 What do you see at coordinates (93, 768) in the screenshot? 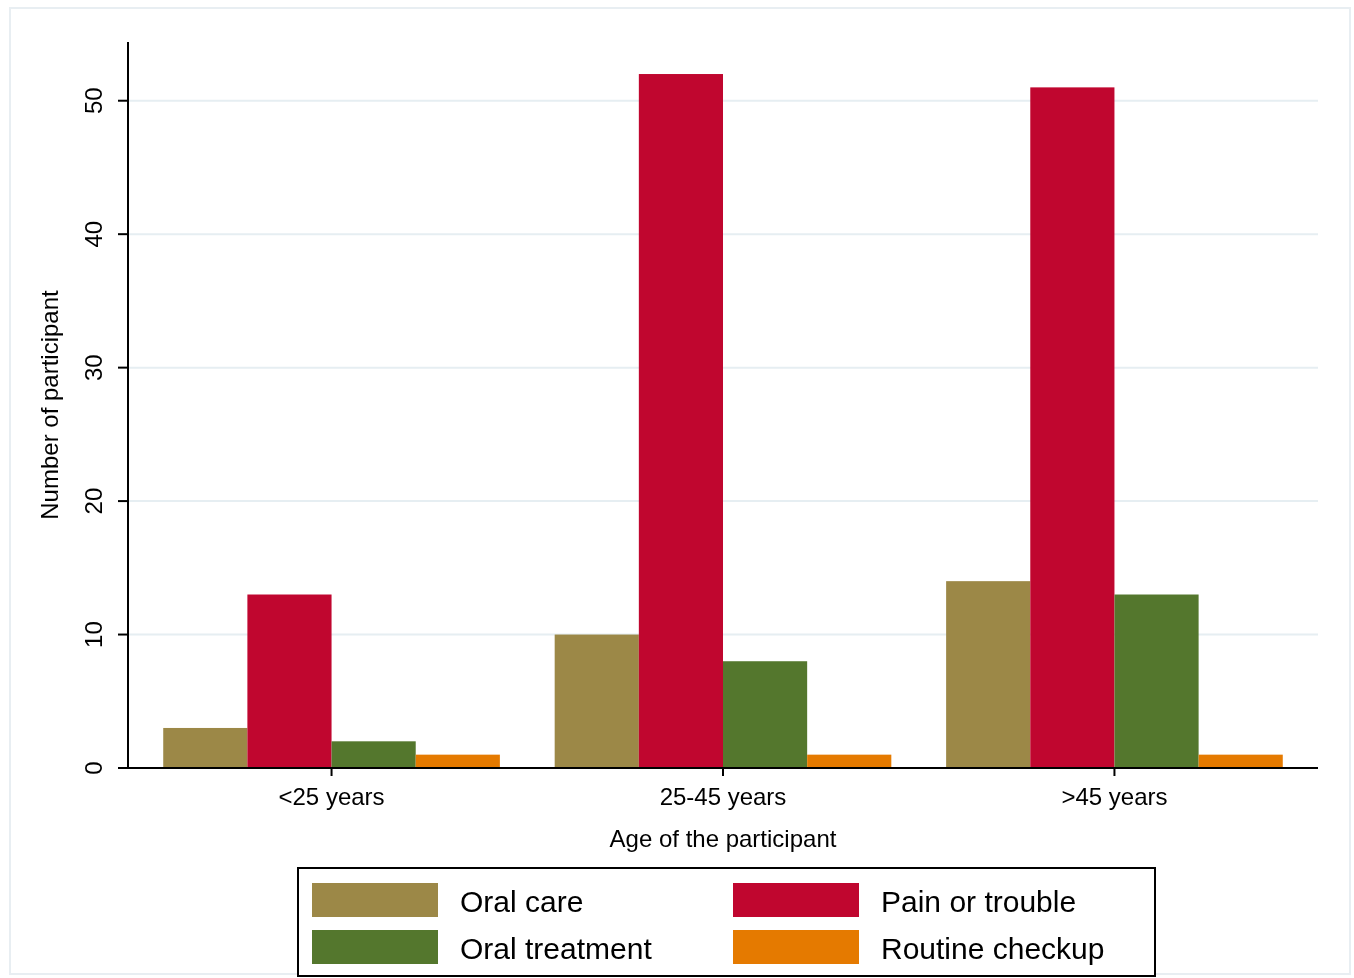
I see `y-tick-label: 0` at bounding box center [93, 768].